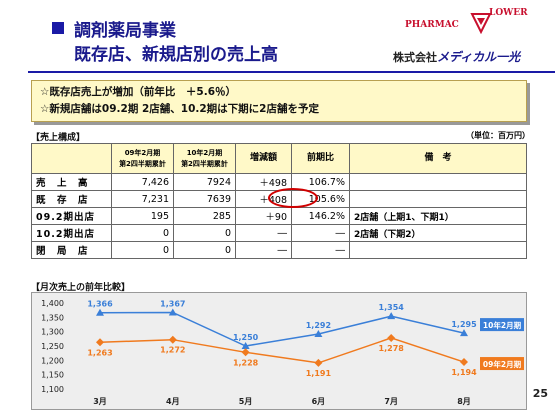 Image resolution: width=560 pixels, height=420 pixels. I want to click on company-prefix: 株式会社, so click(415, 57).